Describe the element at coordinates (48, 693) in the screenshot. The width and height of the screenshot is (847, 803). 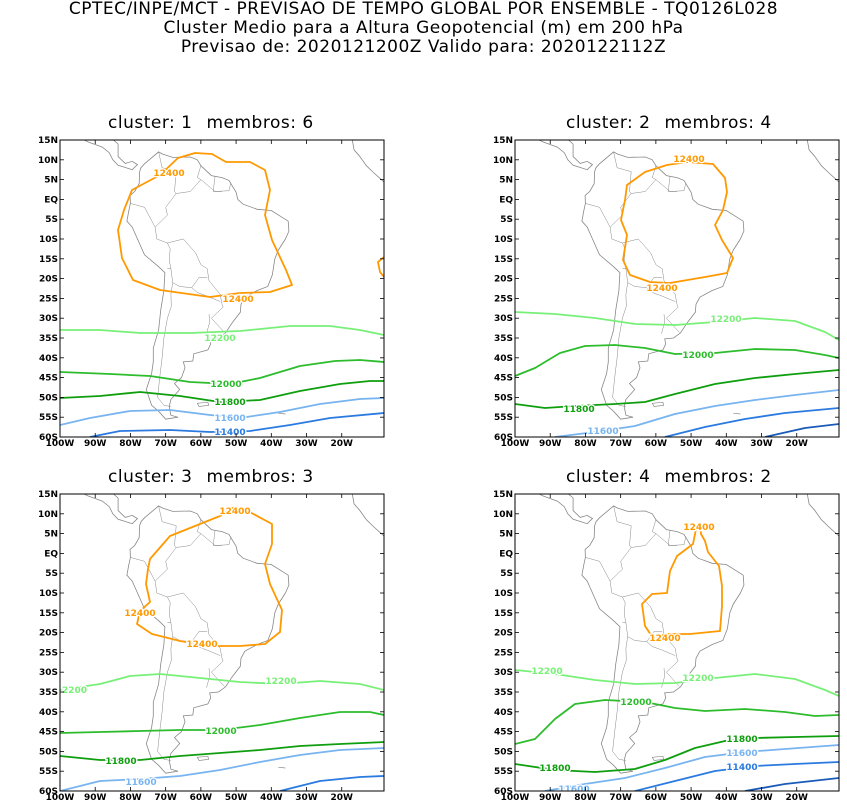
I see `lat-tick-label: 35S` at that location.